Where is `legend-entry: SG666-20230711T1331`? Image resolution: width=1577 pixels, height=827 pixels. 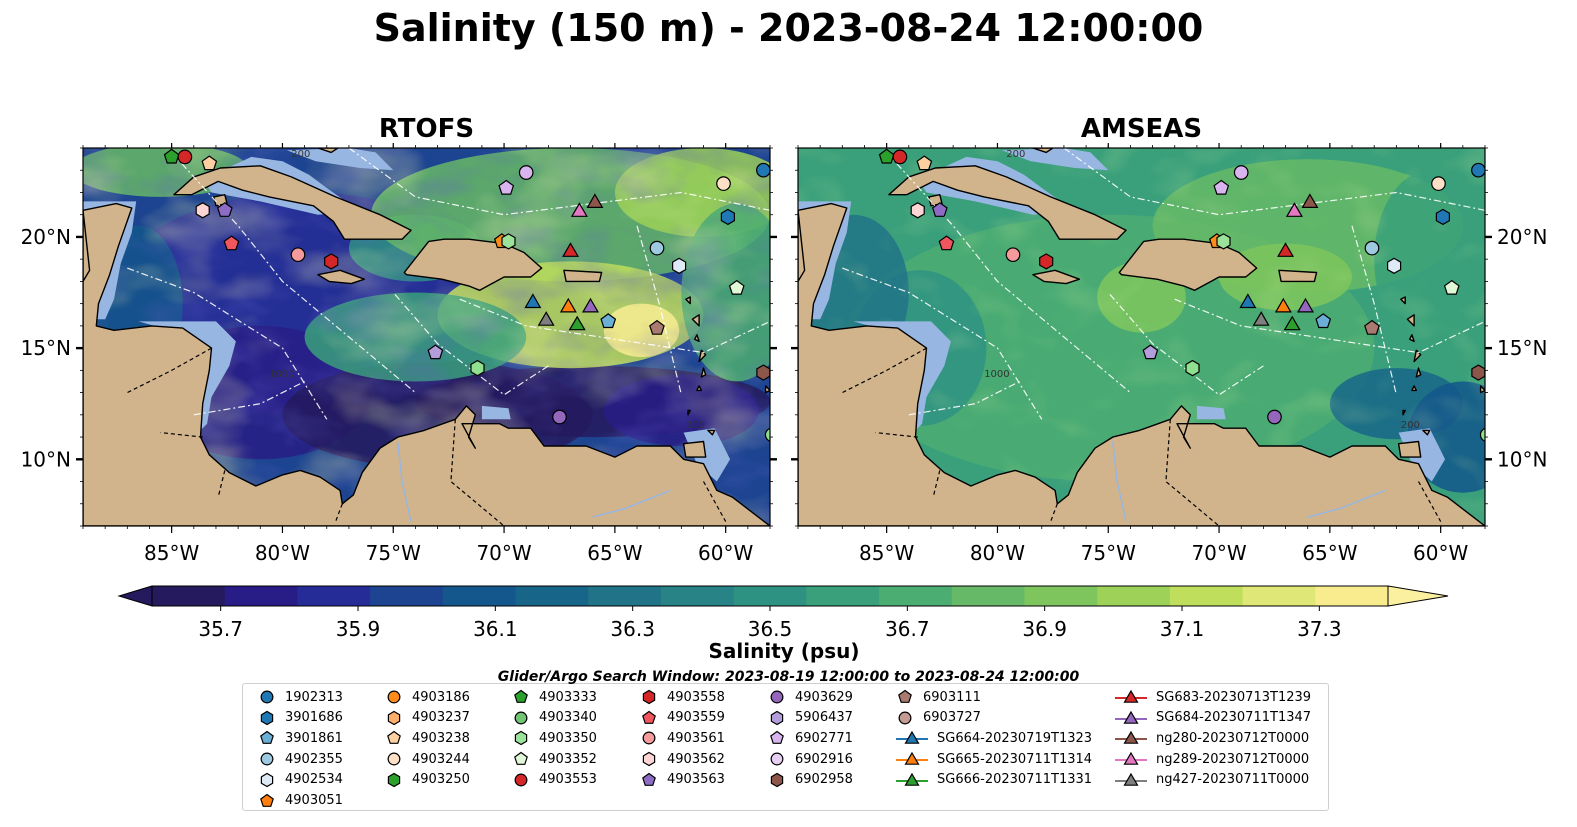 legend-entry: SG666-20230711T1331 is located at coordinates (993, 780).